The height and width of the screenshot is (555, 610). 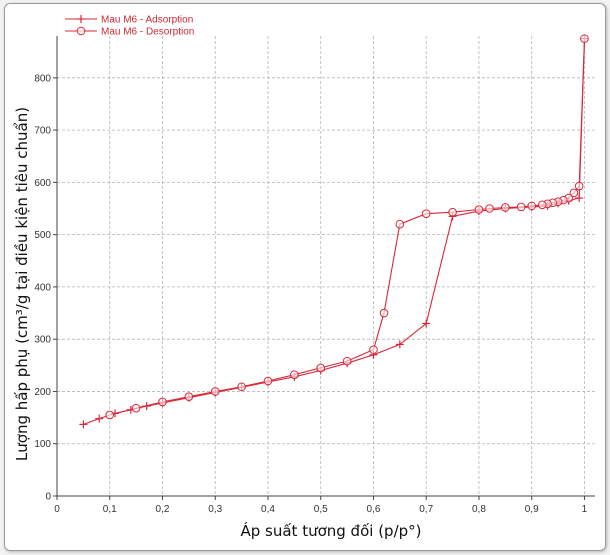 What do you see at coordinates (48, 497) in the screenshot?
I see `y-tick-label: 0` at bounding box center [48, 497].